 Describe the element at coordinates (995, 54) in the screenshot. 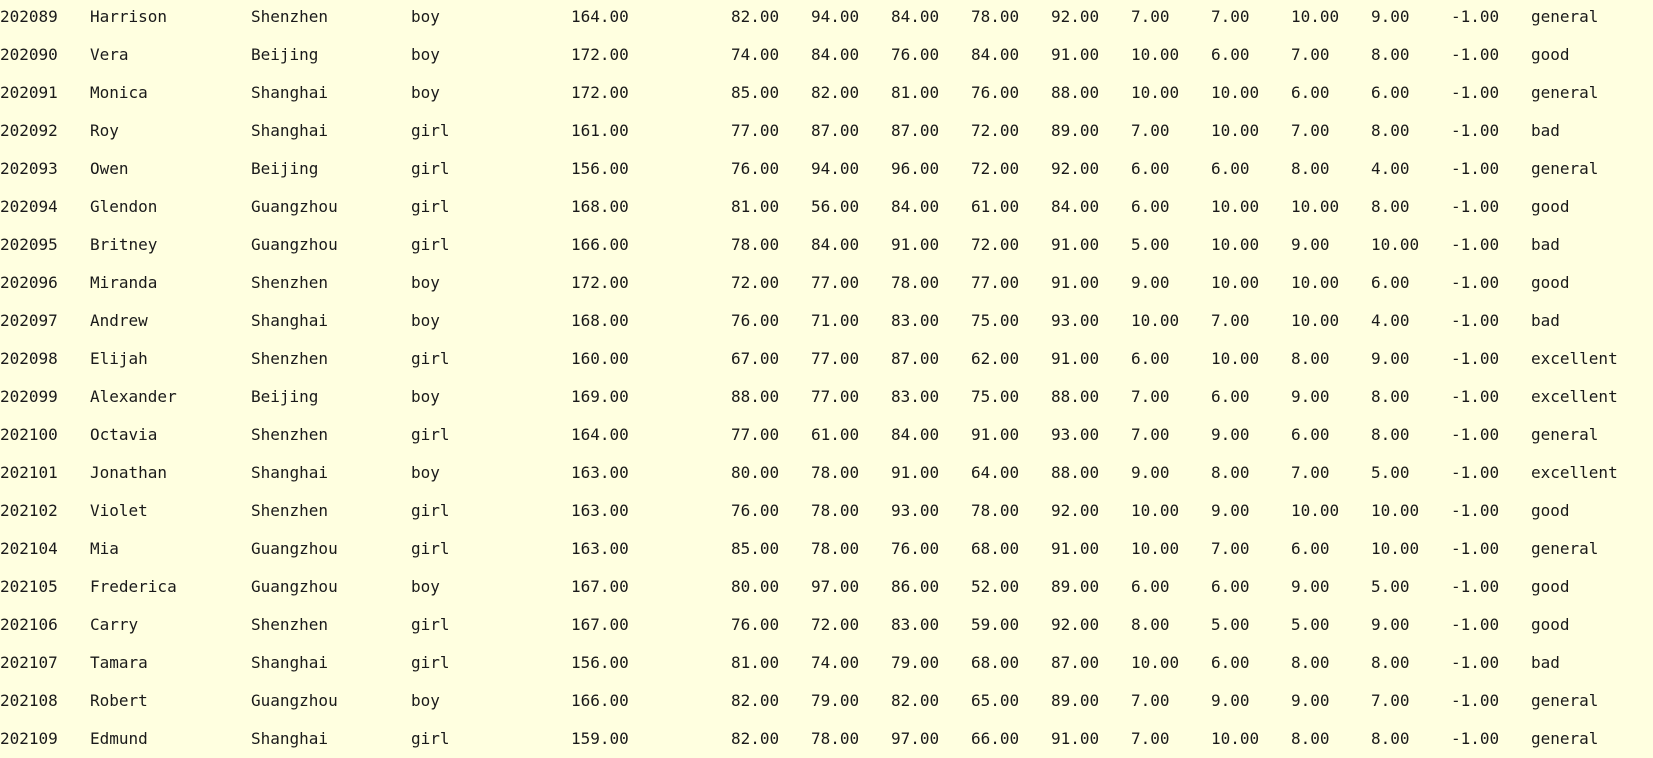

I see `cell-score-4: 84.00` at that location.